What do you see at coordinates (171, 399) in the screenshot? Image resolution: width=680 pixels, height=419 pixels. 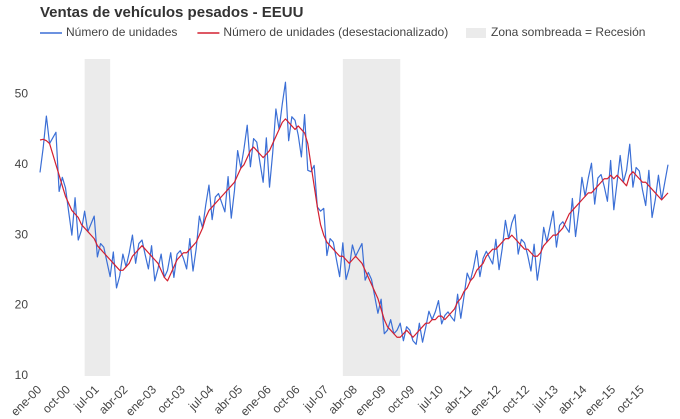 I see `x-tick-label: oct-03` at bounding box center [171, 399].